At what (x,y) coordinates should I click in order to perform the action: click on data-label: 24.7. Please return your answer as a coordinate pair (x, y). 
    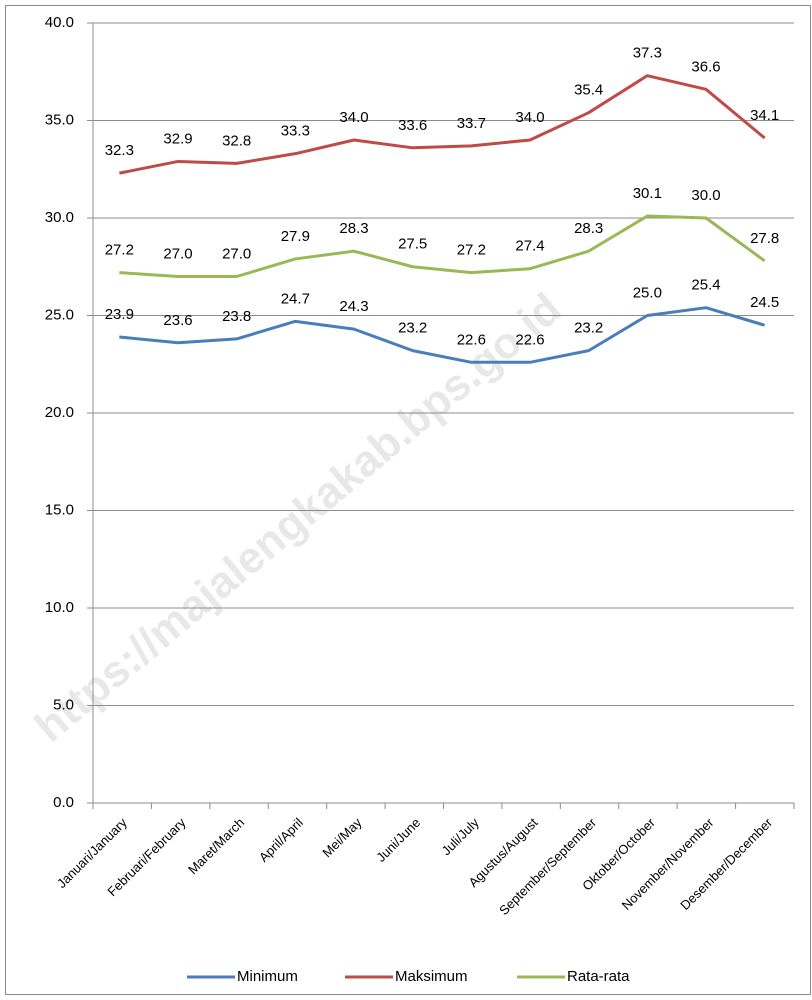
    Looking at the image, I should click on (295, 298).